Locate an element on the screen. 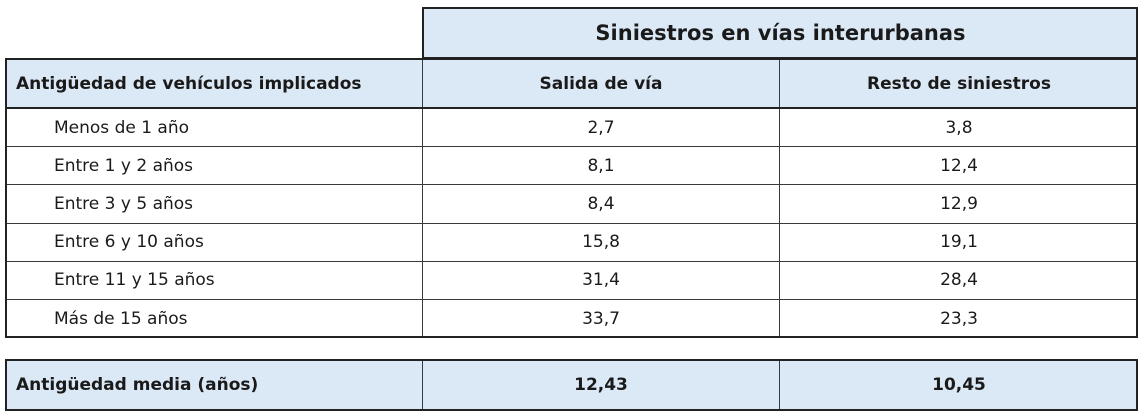  table-cell: 2,7 is located at coordinates (600, 127).